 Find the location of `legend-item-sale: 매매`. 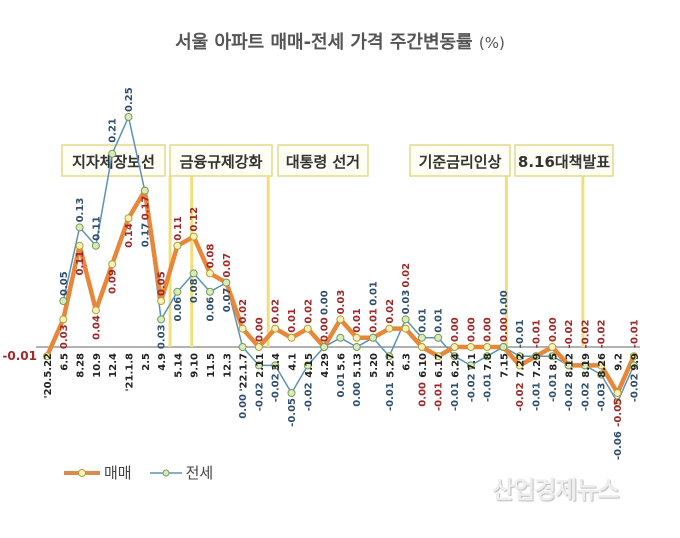

legend-item-sale: 매매 is located at coordinates (98, 472).